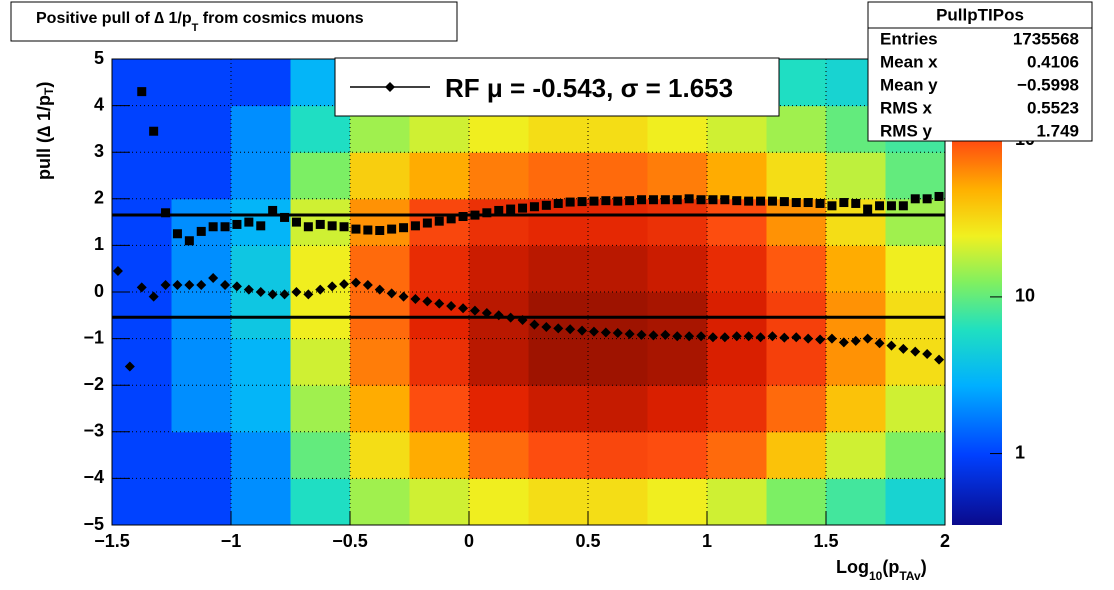  Describe the element at coordinates (1020, 452) in the screenshot. I see `z-tick-label: 1` at that location.